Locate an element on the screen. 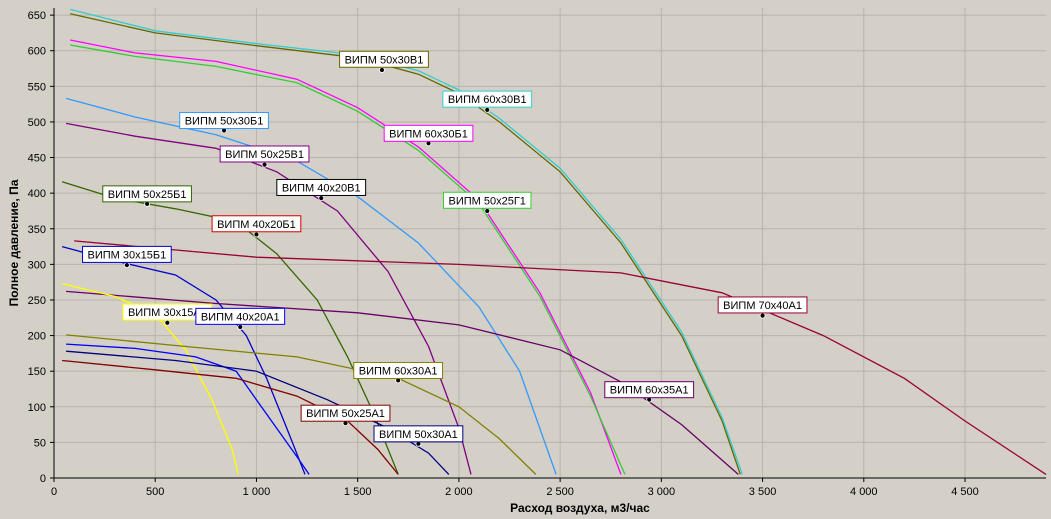  y-tick-label: 650 is located at coordinates (37, 16).